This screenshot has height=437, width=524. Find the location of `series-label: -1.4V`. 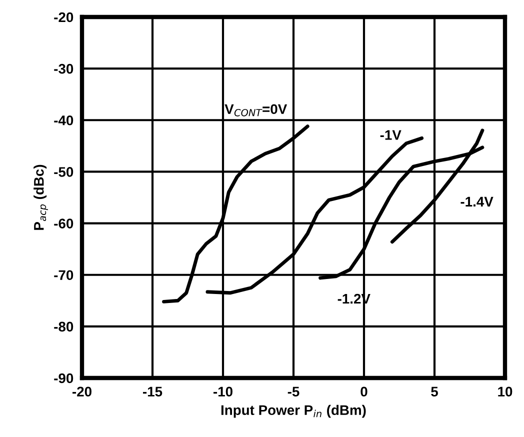

series-label: -1.4V is located at coordinates (477, 201).